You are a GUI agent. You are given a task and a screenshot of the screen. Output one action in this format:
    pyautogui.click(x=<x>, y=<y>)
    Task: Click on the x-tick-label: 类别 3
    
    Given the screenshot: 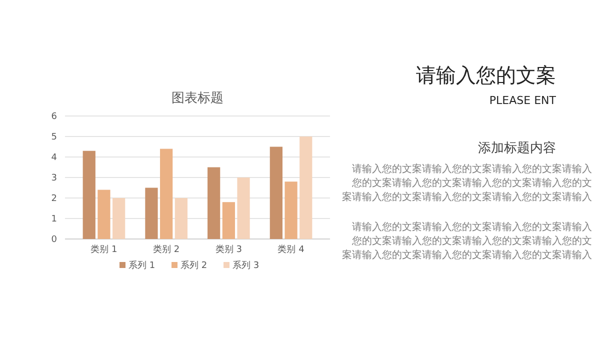 What is the action you would take?
    pyautogui.click(x=228, y=249)
    